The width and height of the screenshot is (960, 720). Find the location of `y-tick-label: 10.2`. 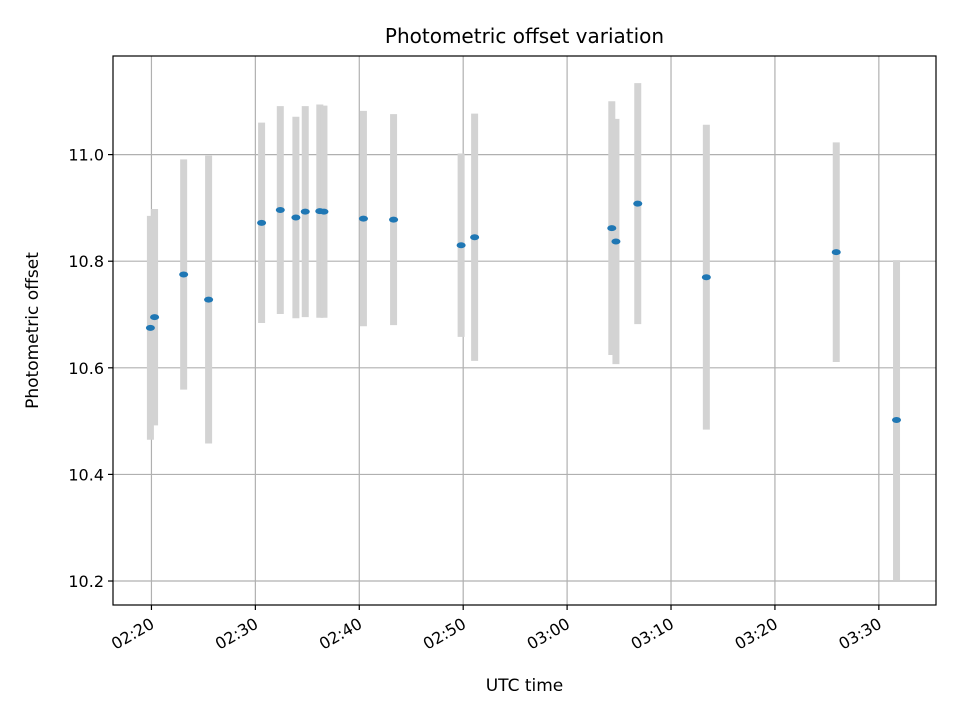

y-tick-label: 10.2 is located at coordinates (86, 581).